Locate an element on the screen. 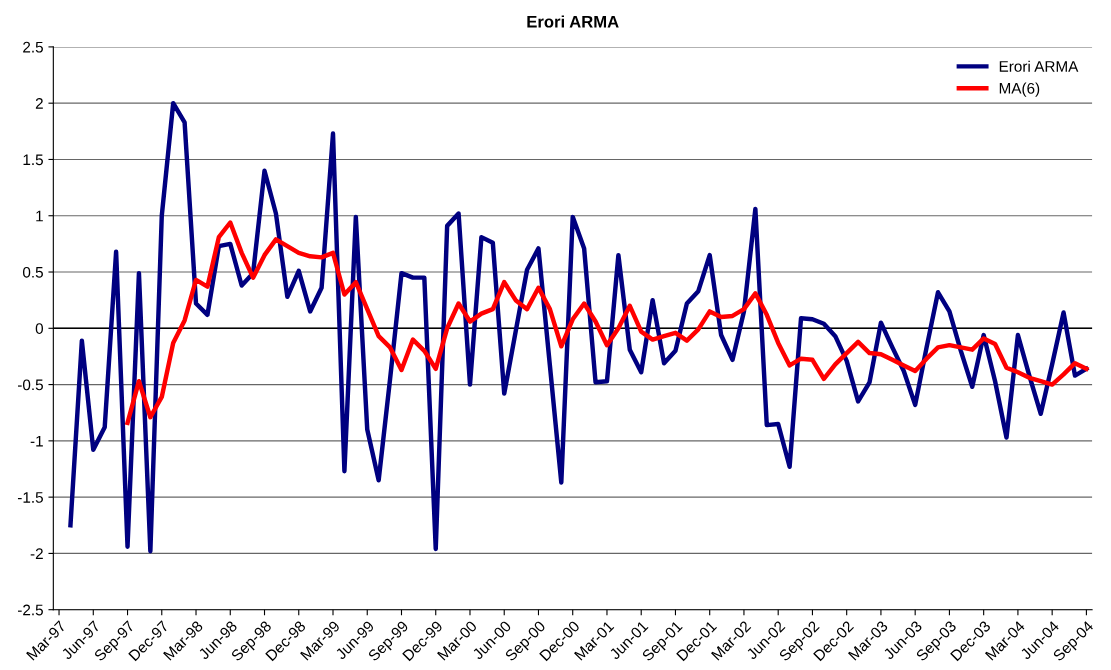 The width and height of the screenshot is (1111, 670). y-tick-label: 2.5 is located at coordinates (33, 47).